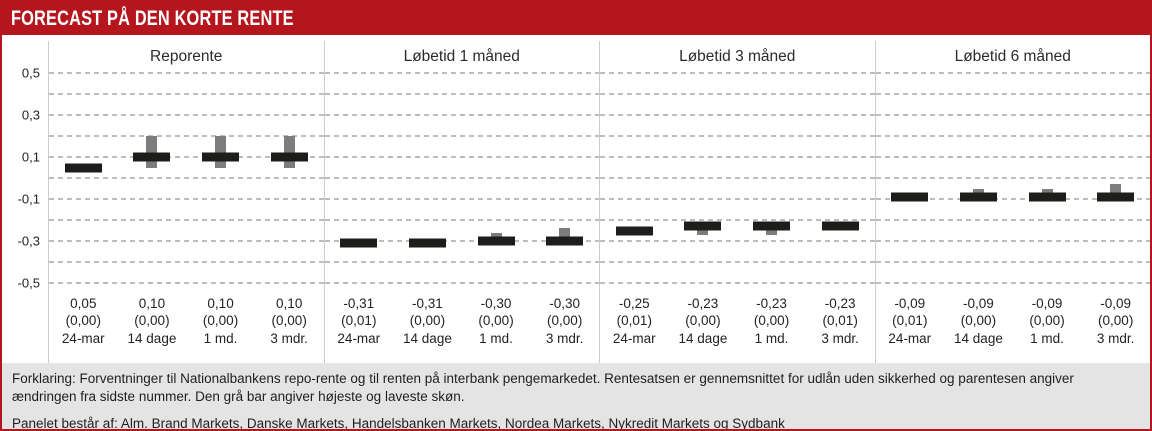  What do you see at coordinates (634, 303) in the screenshot?
I see `x-label-value: -0,25` at bounding box center [634, 303].